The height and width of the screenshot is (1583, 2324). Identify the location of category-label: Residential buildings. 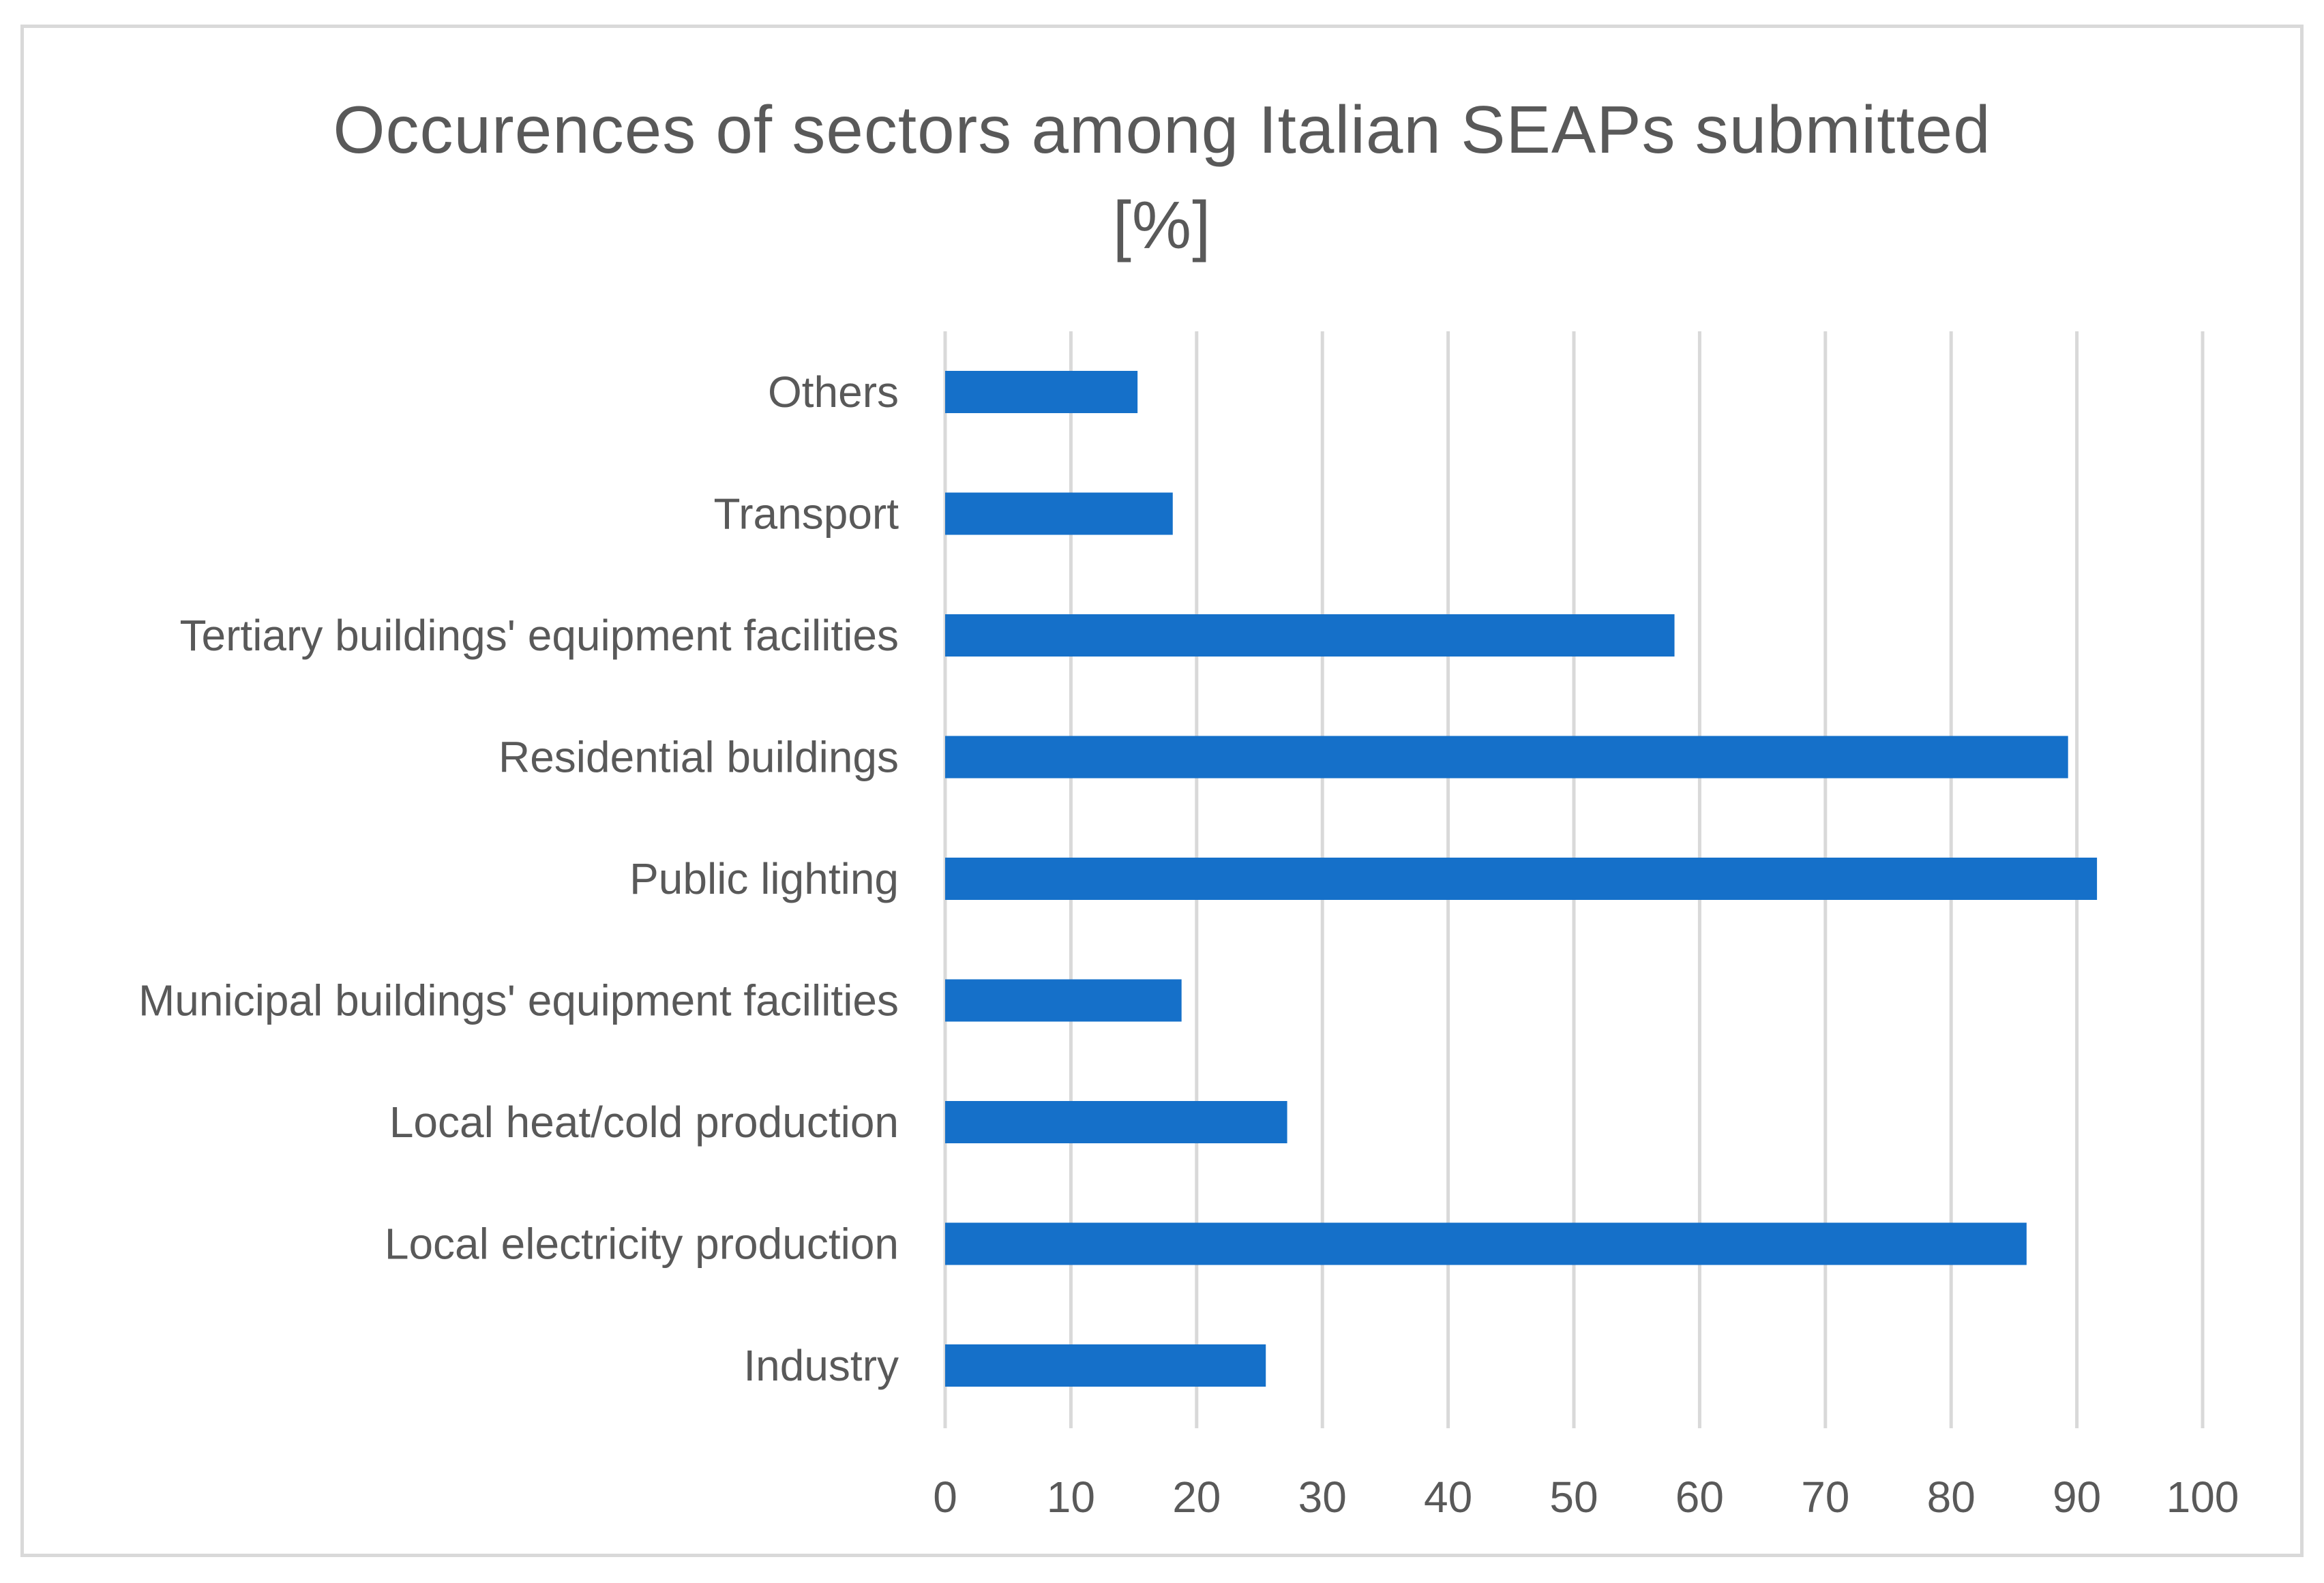
(698, 757).